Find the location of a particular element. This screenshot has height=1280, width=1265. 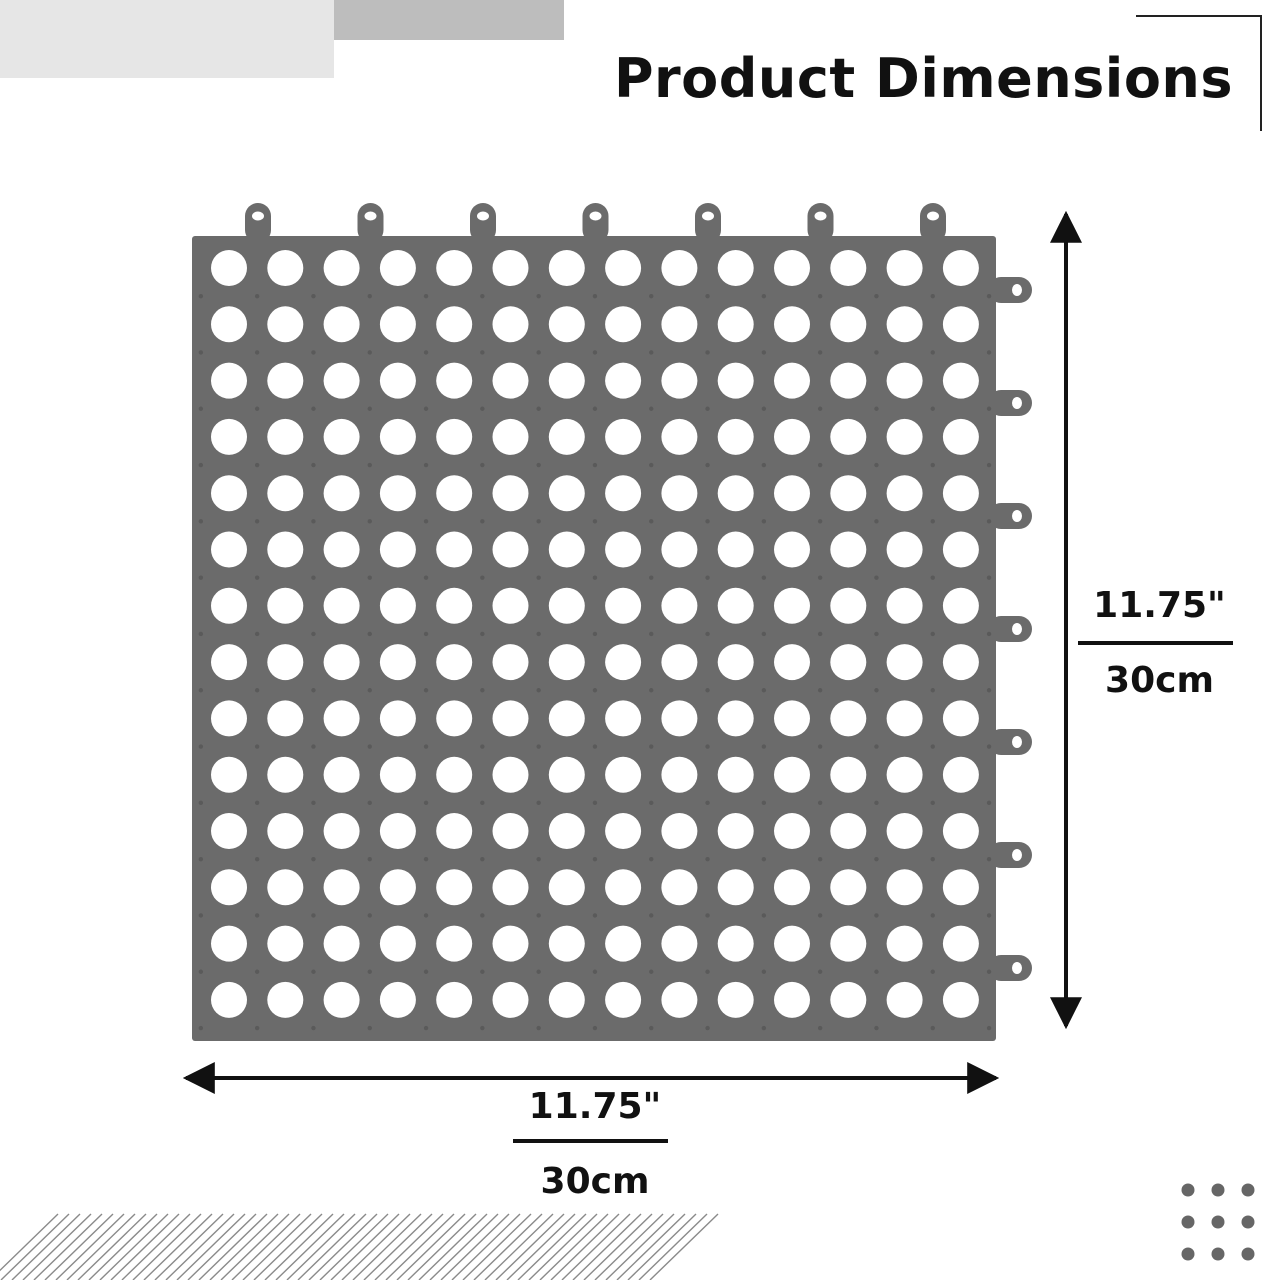

top-connector-tab is located at coordinates (370, 223).